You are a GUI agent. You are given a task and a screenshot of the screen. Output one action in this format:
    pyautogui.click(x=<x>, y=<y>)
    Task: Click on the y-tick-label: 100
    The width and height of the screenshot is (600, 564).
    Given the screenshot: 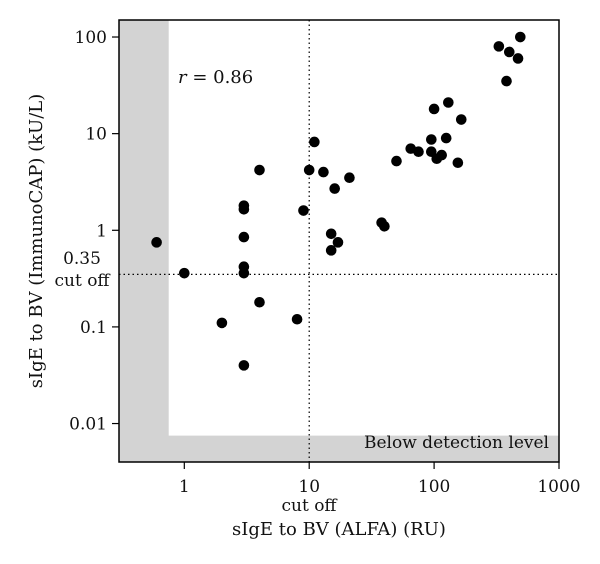 What is the action you would take?
    pyautogui.click(x=91, y=38)
    